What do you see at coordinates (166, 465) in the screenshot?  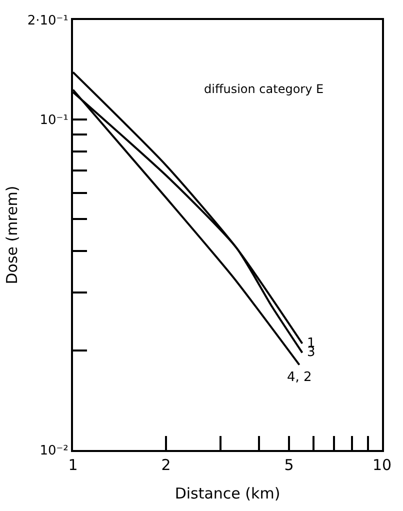 I see `x-tick-label: 2` at bounding box center [166, 465].